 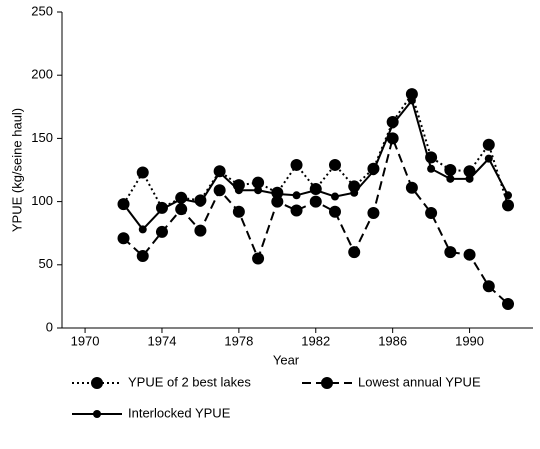 What do you see at coordinates (42, 137) in the screenshot?
I see `y-tick-label: 150` at bounding box center [42, 137].